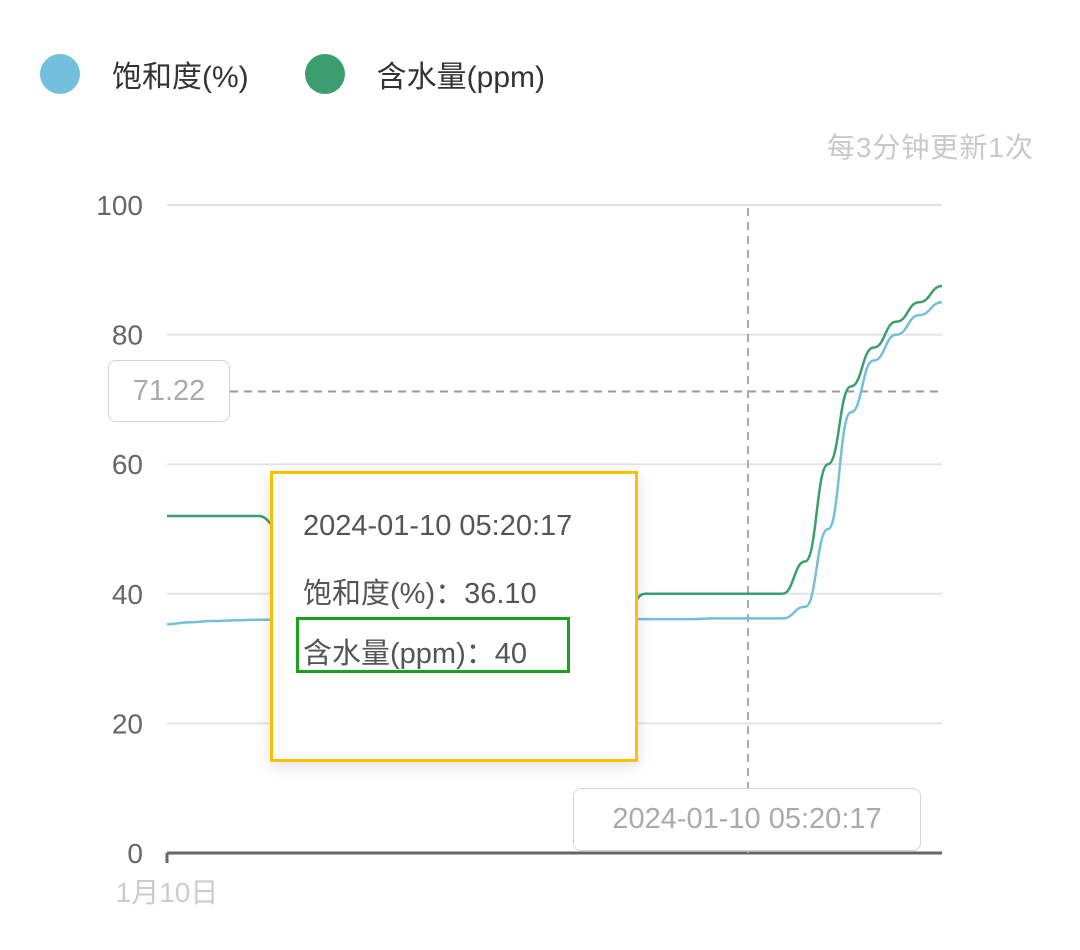 Image resolution: width=1080 pixels, height=950 pixels. Describe the element at coordinates (169, 391) in the screenshot. I see `crosshair-y-label: 71.22` at that location.